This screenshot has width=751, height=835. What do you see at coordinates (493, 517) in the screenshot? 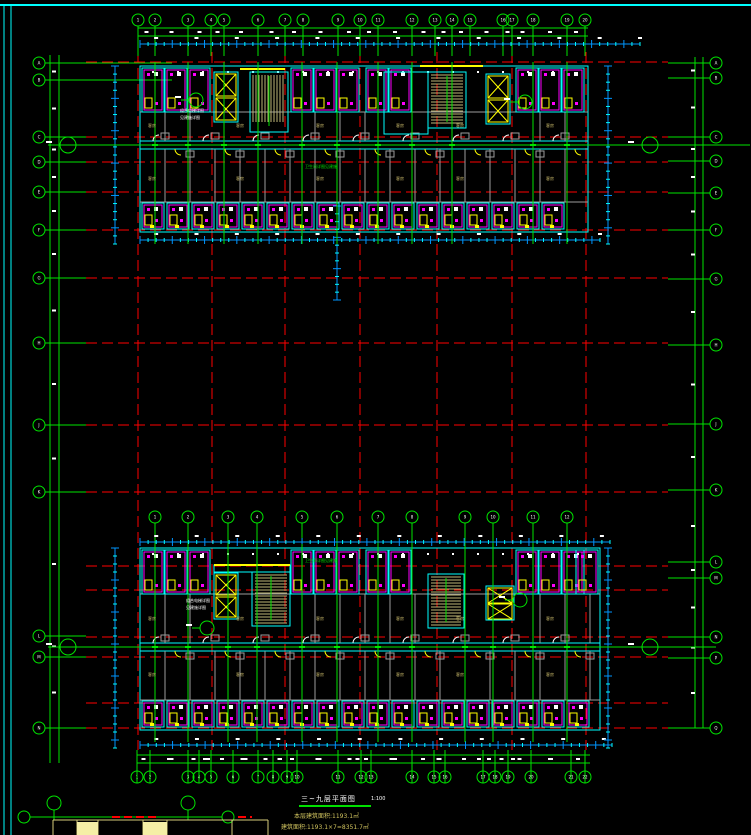
I see `axis-bubble-label: 10` at bounding box center [493, 517].